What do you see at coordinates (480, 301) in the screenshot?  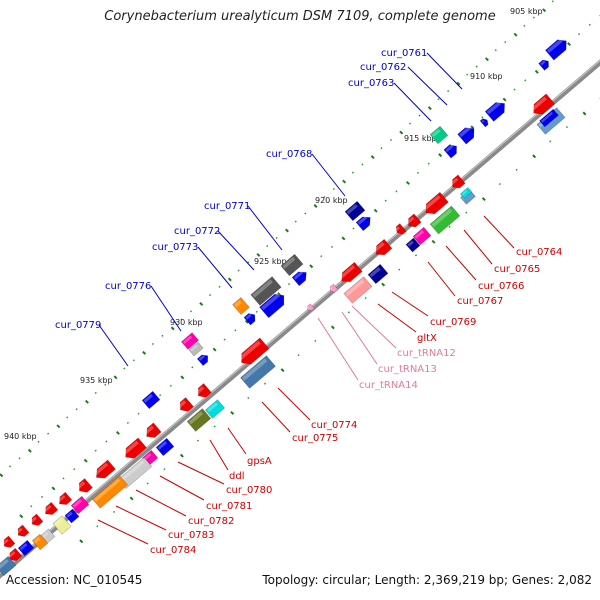 I see `gene-label-reverse: cur_0767` at bounding box center [480, 301].